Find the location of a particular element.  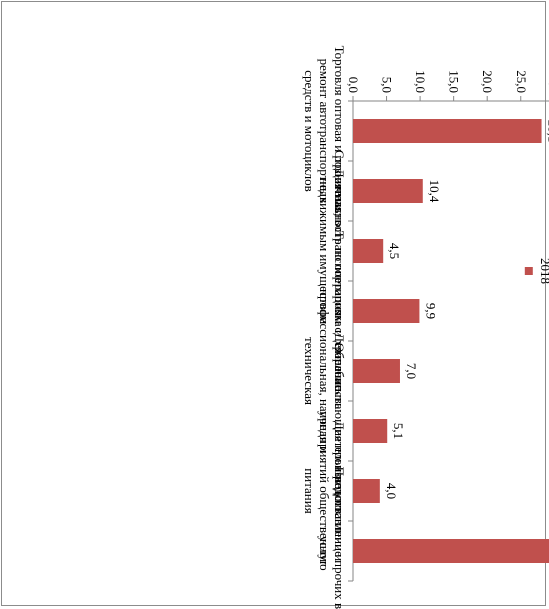

category-label-line: Транспортировка и хранение is located at coordinates (339, 311).